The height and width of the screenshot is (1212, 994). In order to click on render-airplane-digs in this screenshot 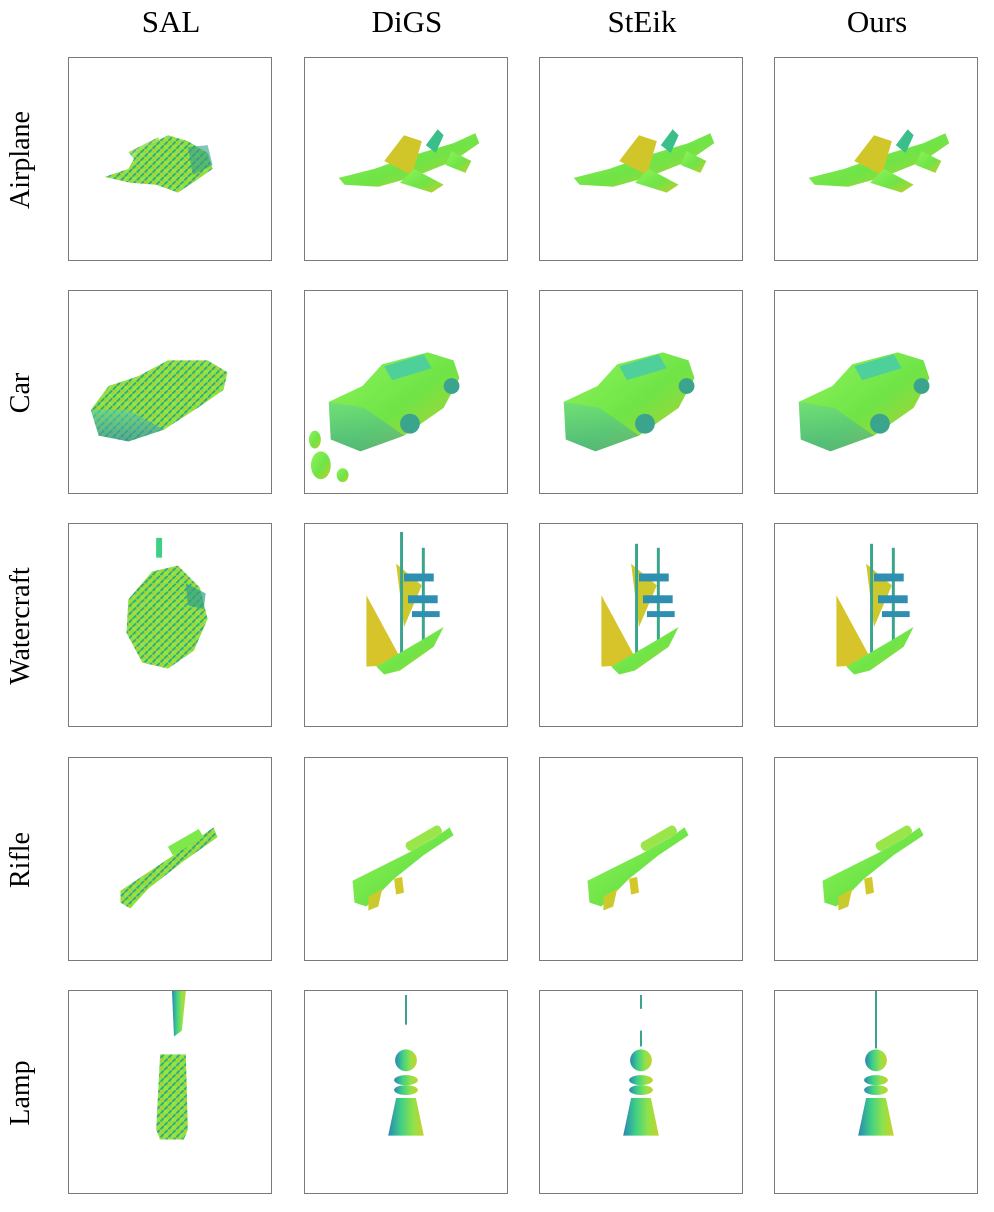, I will do `click(406, 159)`.